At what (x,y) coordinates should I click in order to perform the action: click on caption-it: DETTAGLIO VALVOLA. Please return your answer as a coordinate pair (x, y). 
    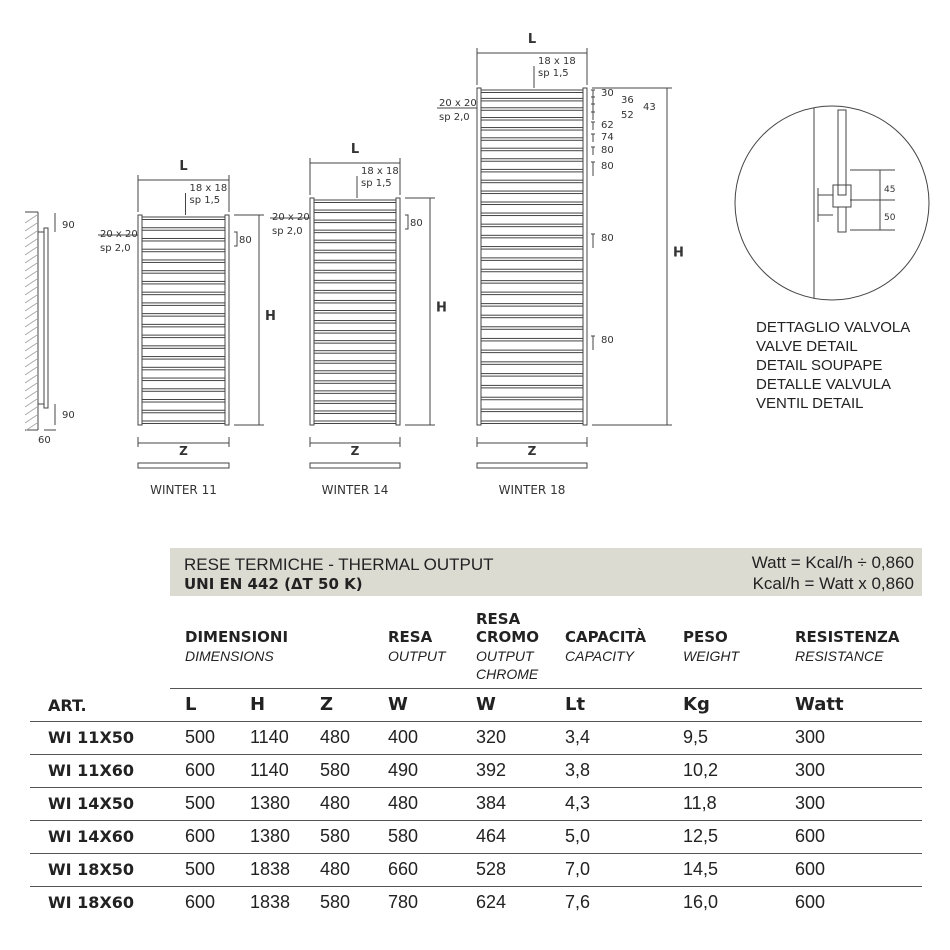
    Looking at the image, I should click on (833, 327).